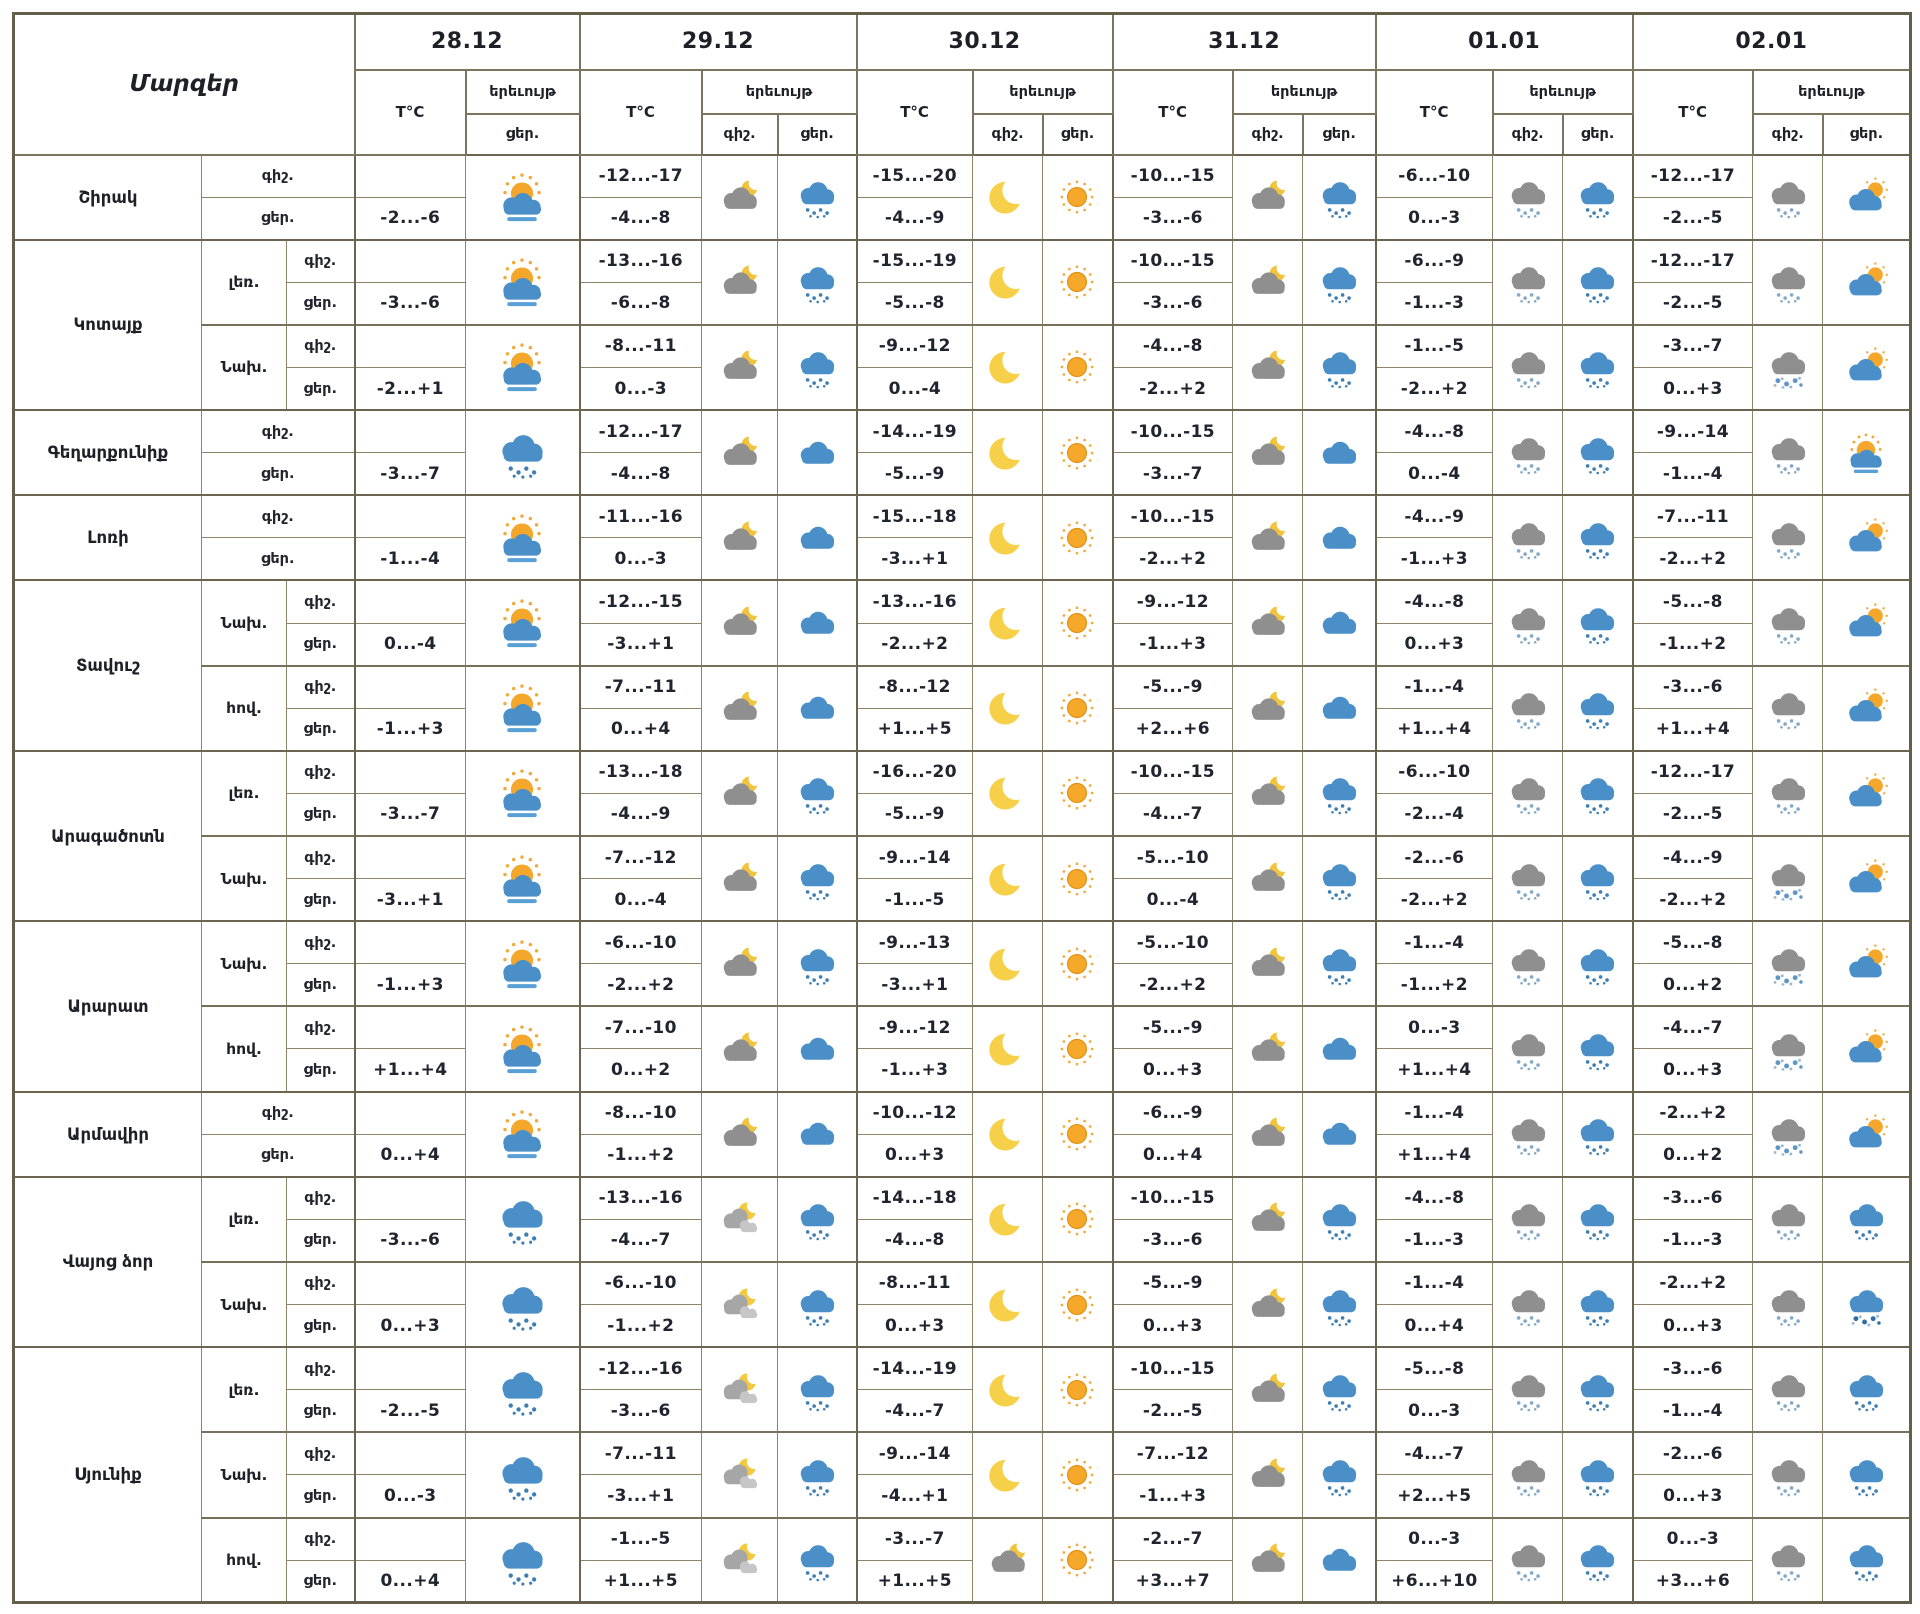 The width and height of the screenshot is (1920, 1614). Describe the element at coordinates (1866, 964) in the screenshot. I see `sun-behind-cloud-icon` at that location.